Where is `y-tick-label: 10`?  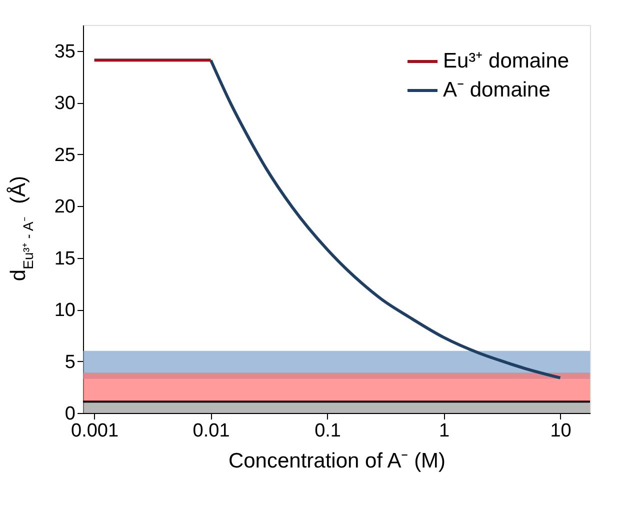 y-tick-label: 10 is located at coordinates (65, 311).